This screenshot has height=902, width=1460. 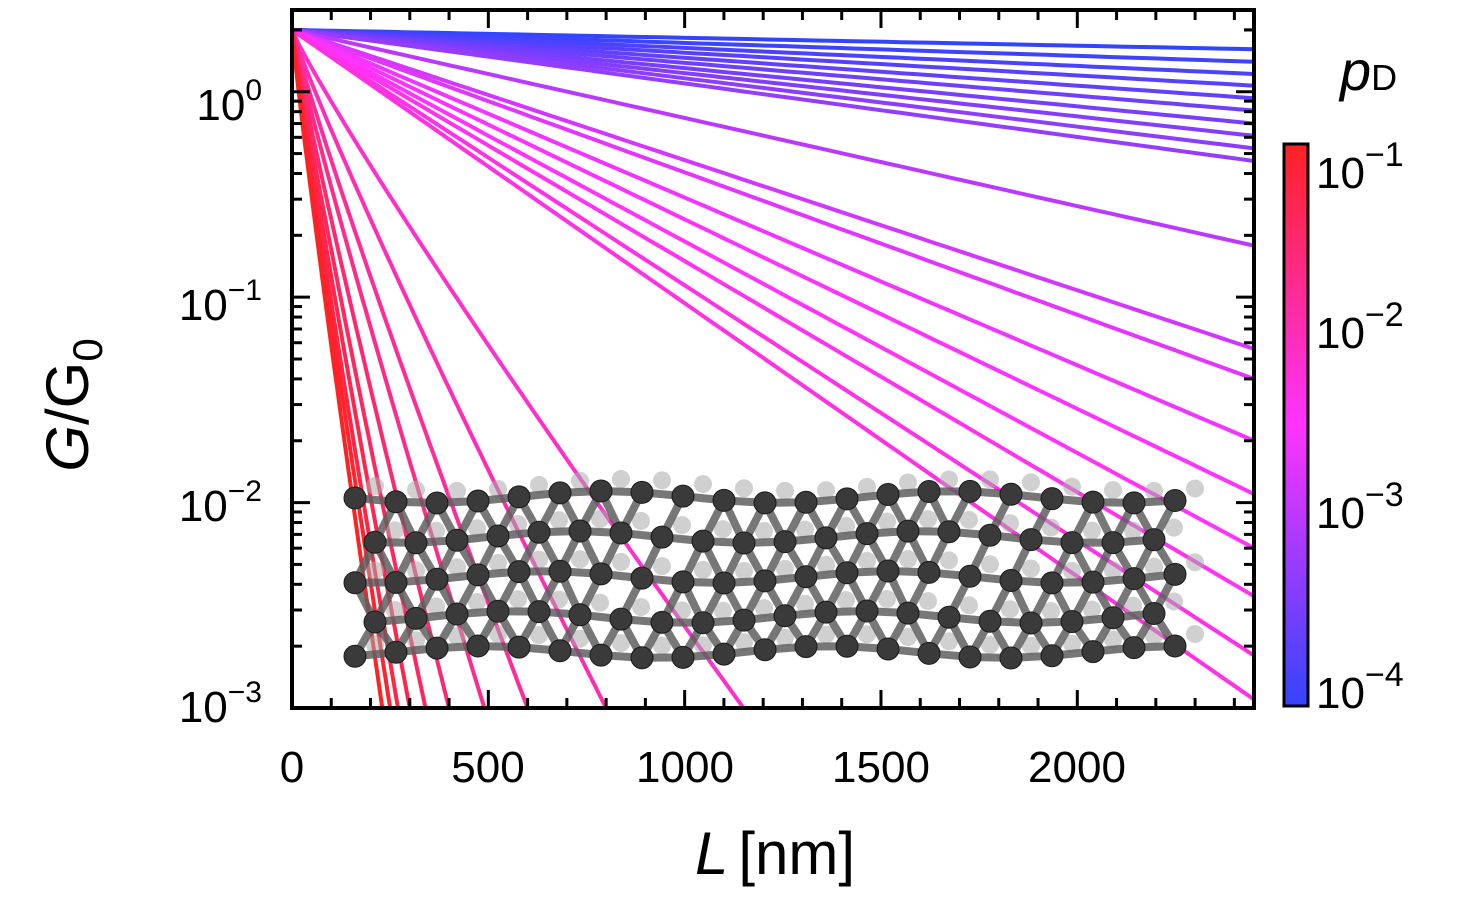 I want to click on colorbar-tick-label: 10⁻², so click(x=1360, y=327).